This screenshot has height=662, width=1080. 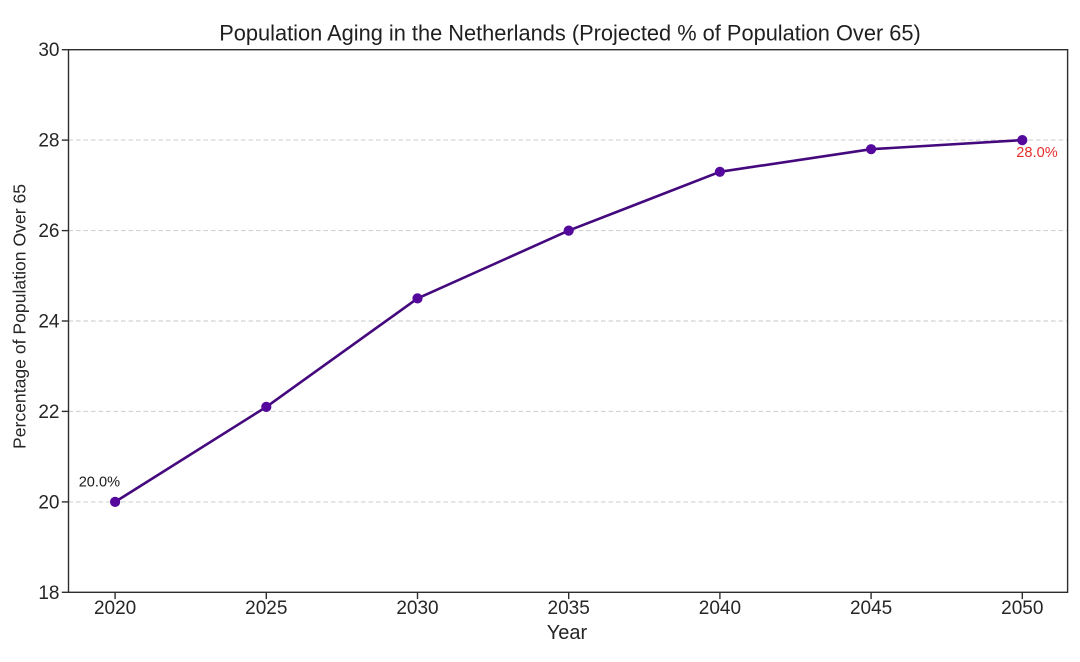 I want to click on svg-text: Year, so click(x=567, y=633).